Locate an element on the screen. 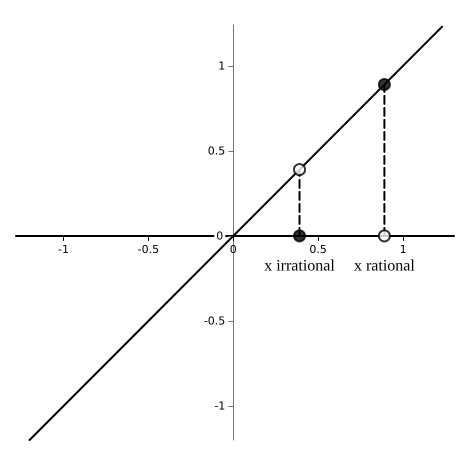 This screenshot has width=474, height=465. annotation: x rational is located at coordinates (385, 265).